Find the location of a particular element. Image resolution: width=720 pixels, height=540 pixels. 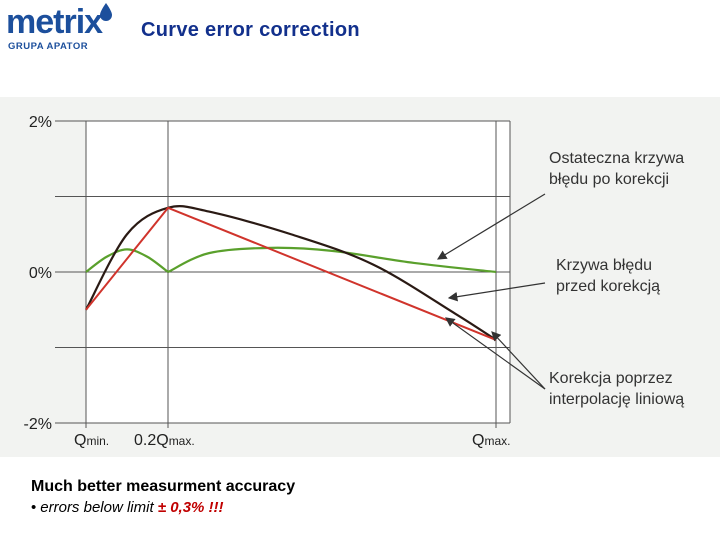

annotation-correction-line-0: Korekcja poprzez is located at coordinates (611, 378).